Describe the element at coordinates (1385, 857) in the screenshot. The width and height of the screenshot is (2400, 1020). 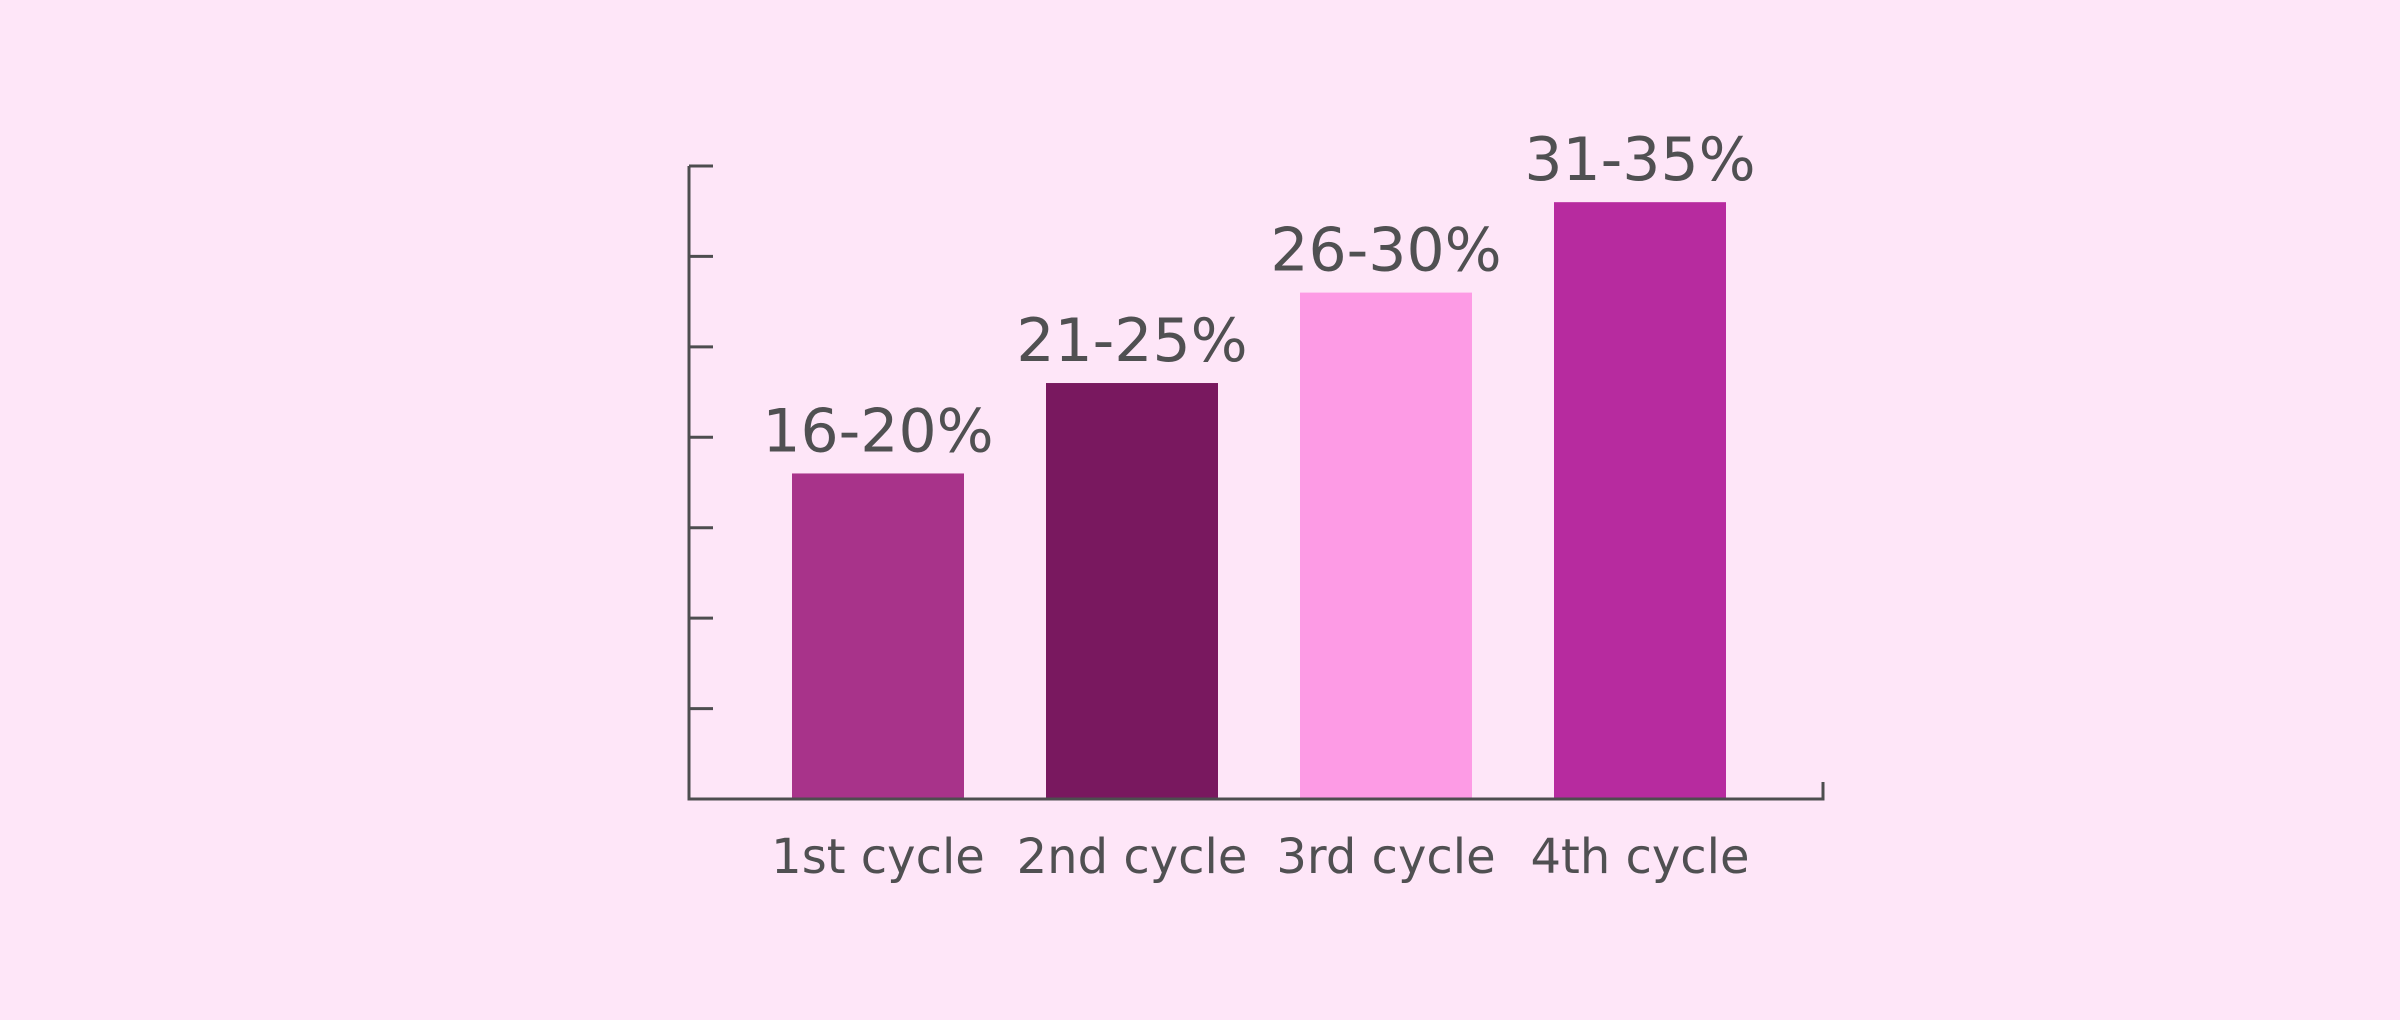
I see `category-label-3: 3rd cycle` at that location.